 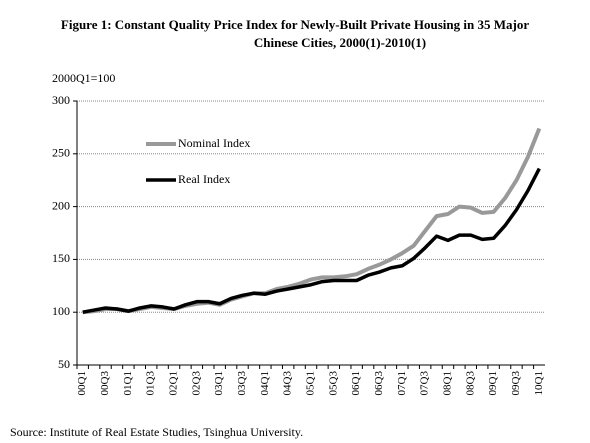 What do you see at coordinates (402, 383) in the screenshot?
I see `x-tick-label: 07Q1` at bounding box center [402, 383].